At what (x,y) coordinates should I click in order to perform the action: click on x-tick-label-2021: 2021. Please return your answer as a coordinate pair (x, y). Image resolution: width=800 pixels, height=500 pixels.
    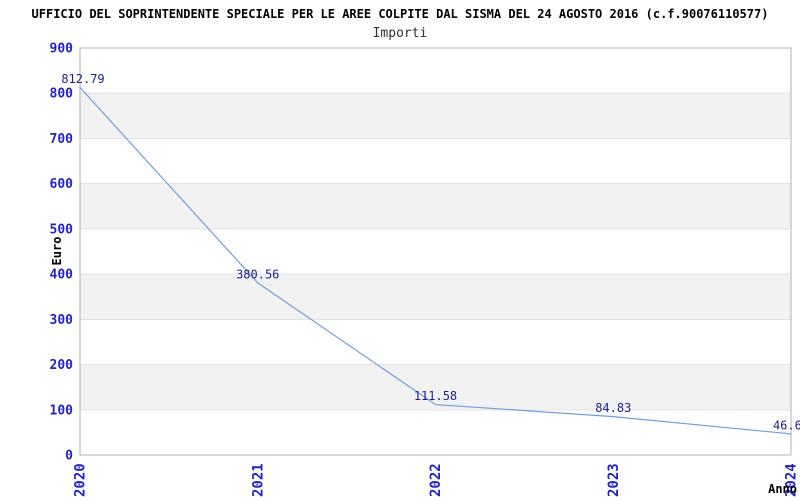
    Looking at the image, I should click on (258, 480).